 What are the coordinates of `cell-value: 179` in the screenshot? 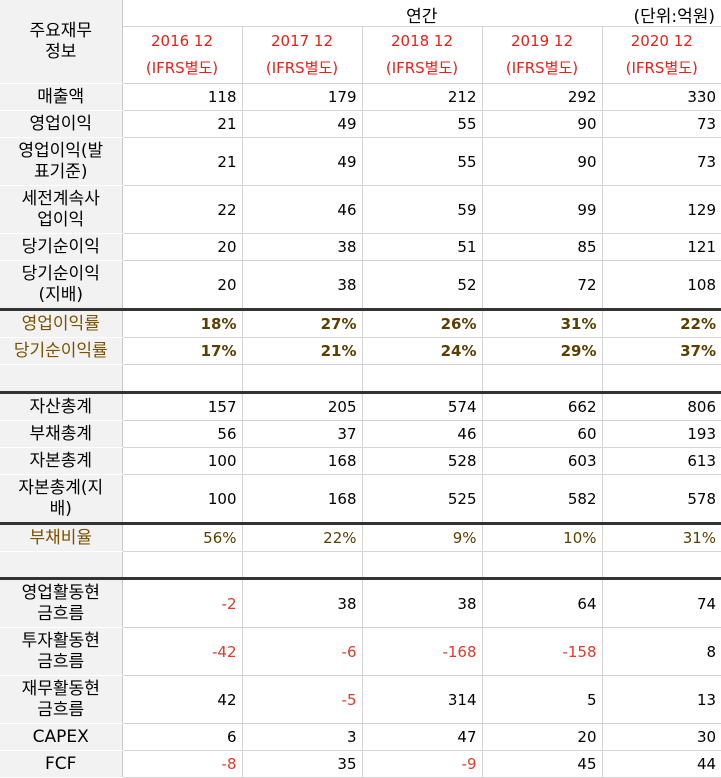 It's located at (302, 97).